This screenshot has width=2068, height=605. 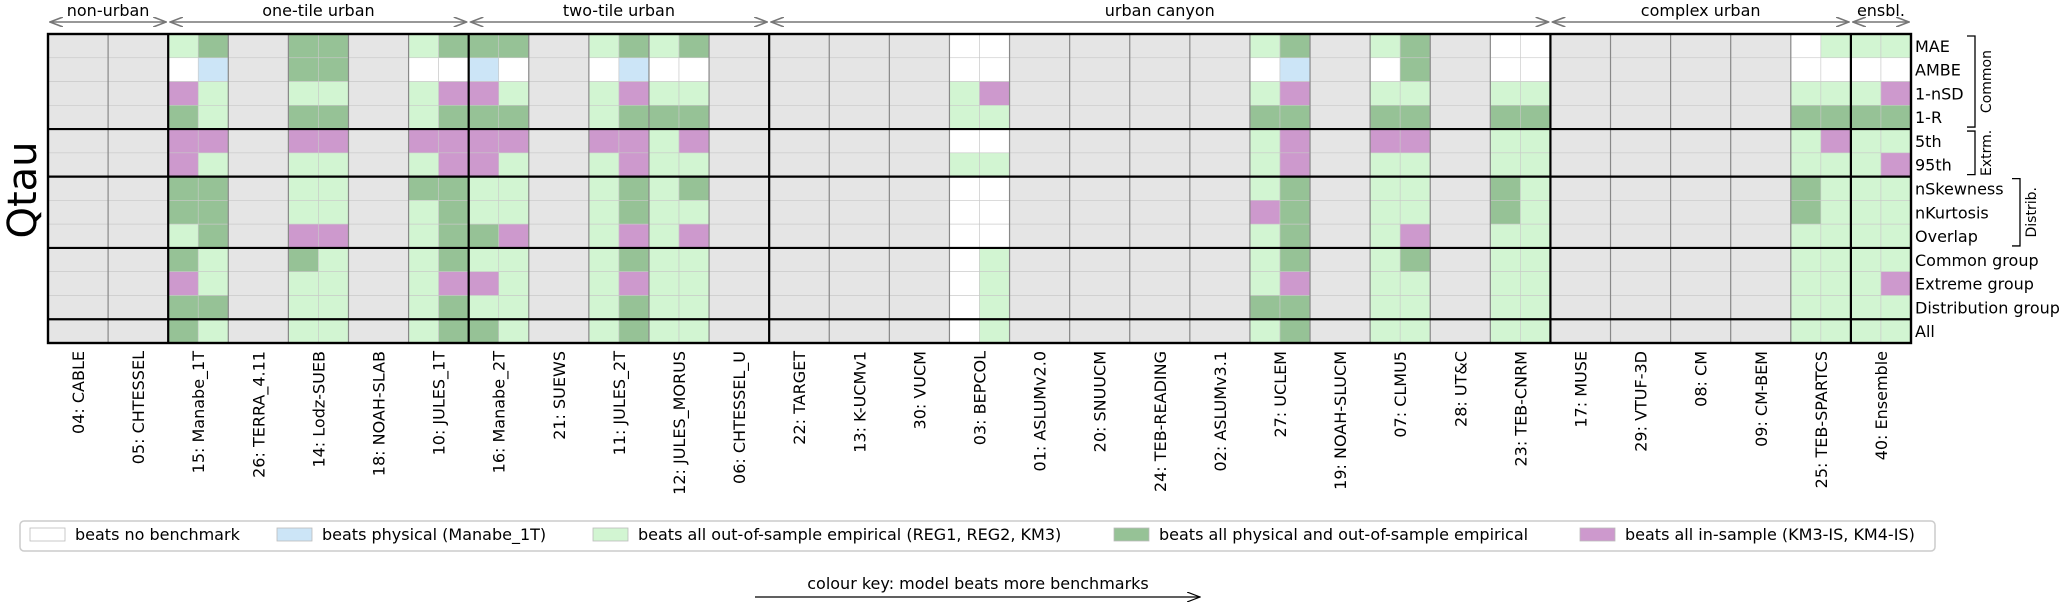 I want to click on row-label-5th: 5th, so click(x=1928, y=141).